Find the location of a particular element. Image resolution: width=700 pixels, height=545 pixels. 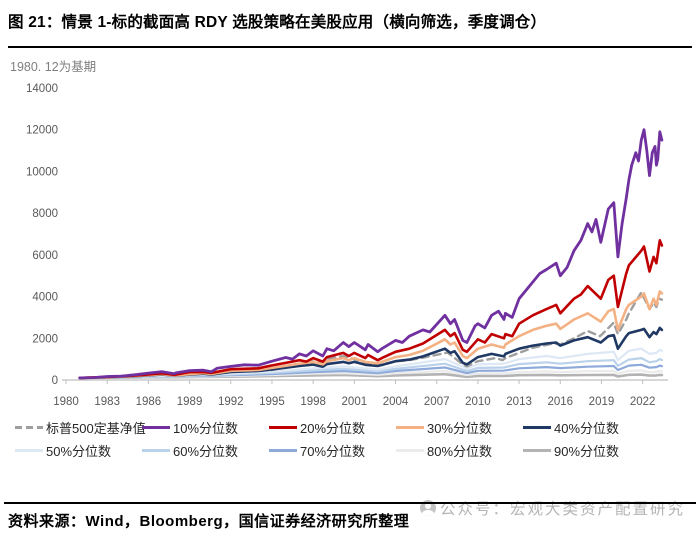

svg-text: 10000 is located at coordinates (42, 172).